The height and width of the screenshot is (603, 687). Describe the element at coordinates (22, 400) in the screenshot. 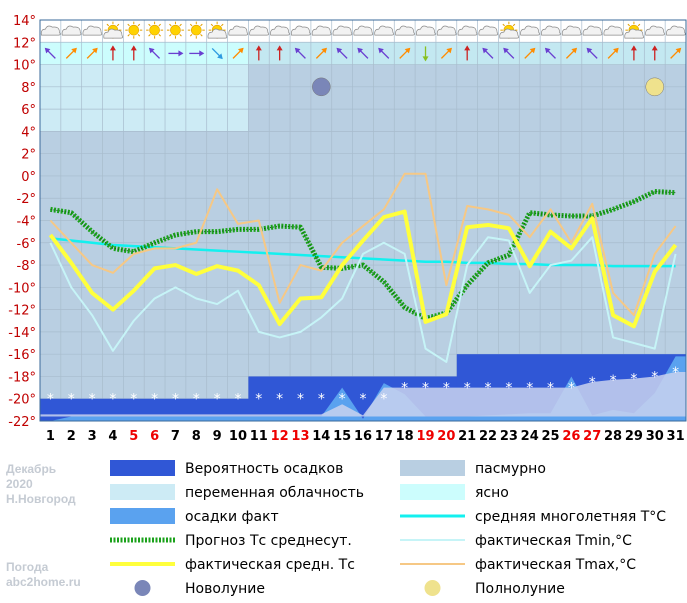

I see `y-tick-label: -20°` at that location.